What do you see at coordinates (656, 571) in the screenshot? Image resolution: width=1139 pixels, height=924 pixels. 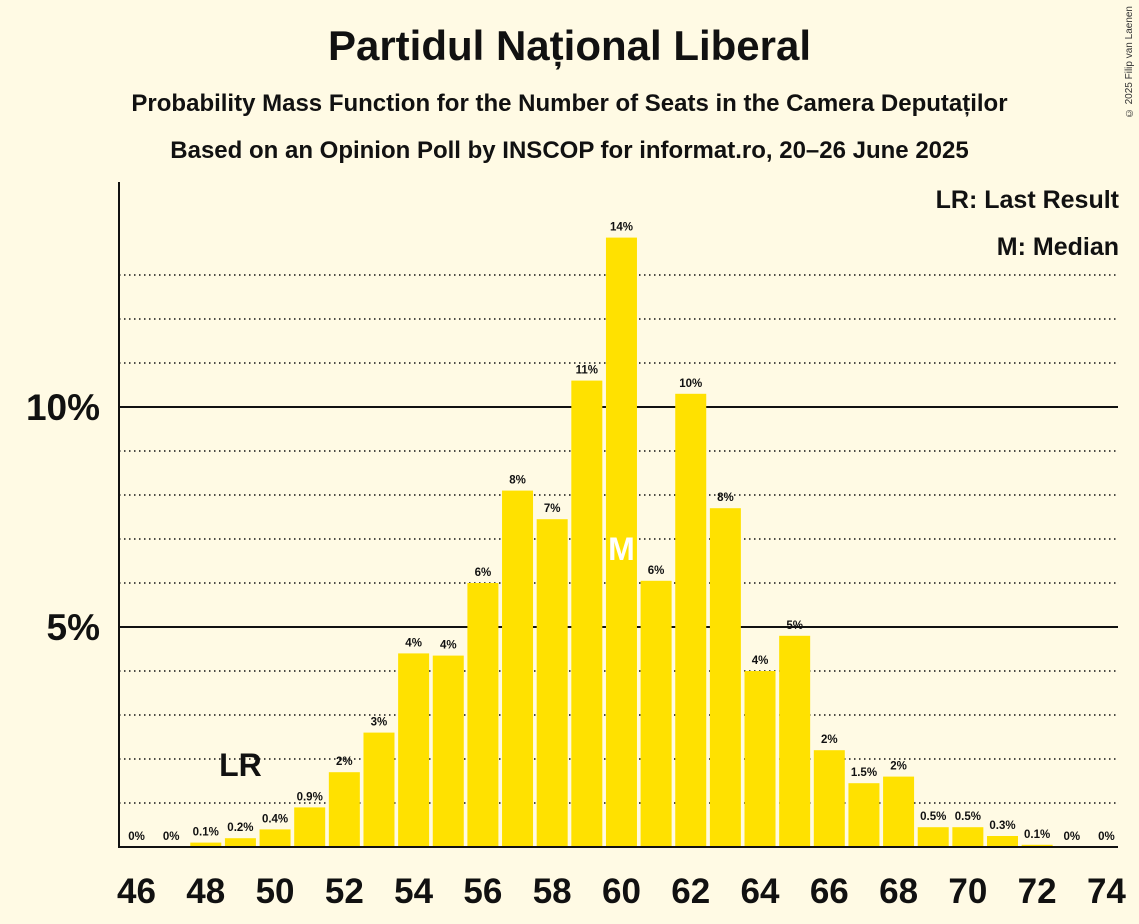 I see `data-label-seat-61: 6%` at bounding box center [656, 571].